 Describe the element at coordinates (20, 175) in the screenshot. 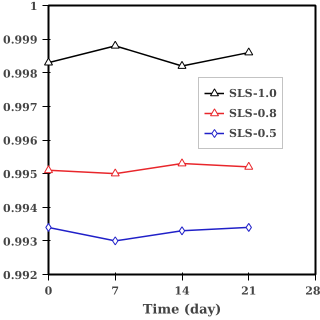

I see `y-tick-label: 0.995` at that location.